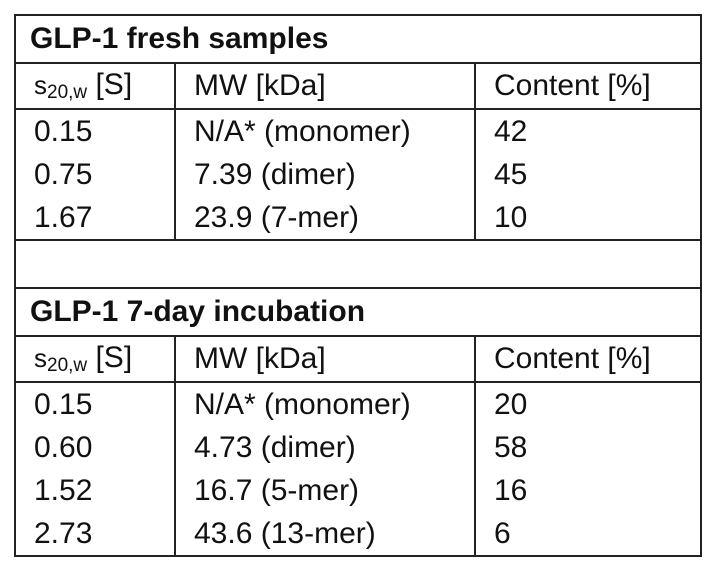 Image resolution: width=708 pixels, height=562 pixels. I want to click on table-row: 2.73 43.6 (13-mer) 6, so click(358, 534).